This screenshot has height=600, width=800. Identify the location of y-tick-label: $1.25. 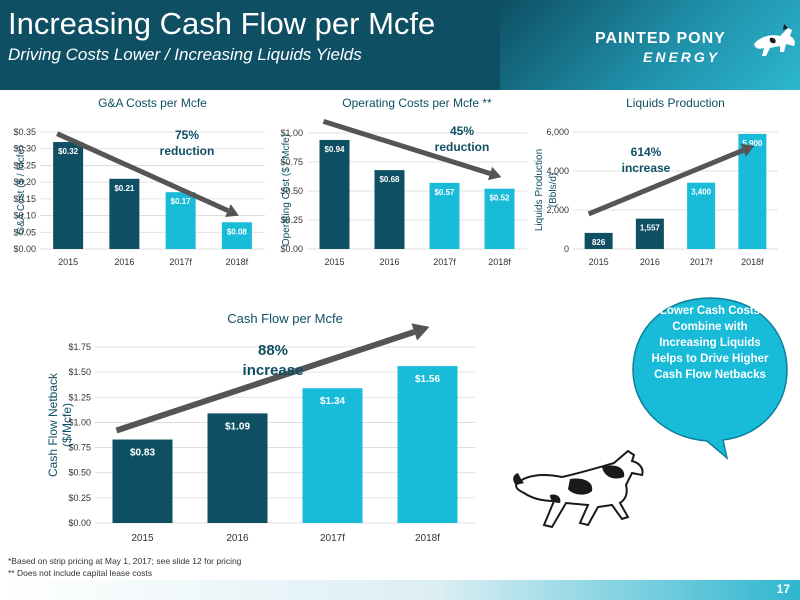
(79, 397).